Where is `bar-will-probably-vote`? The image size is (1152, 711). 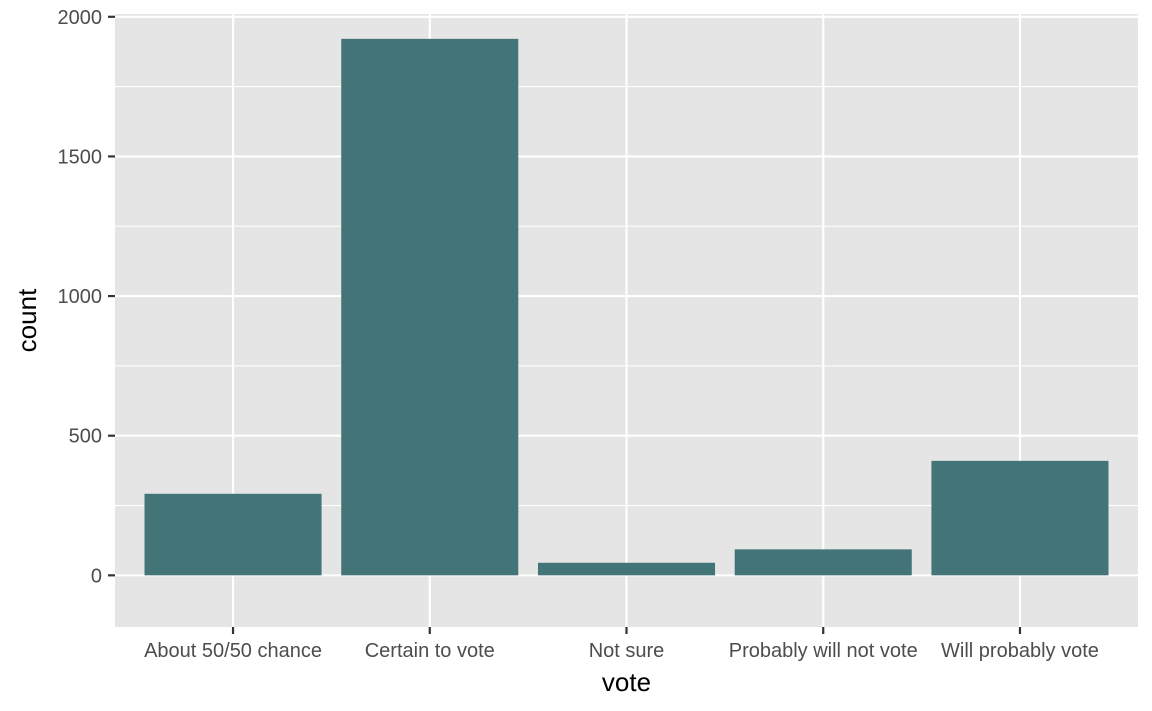
bar-will-probably-vote is located at coordinates (1020, 518).